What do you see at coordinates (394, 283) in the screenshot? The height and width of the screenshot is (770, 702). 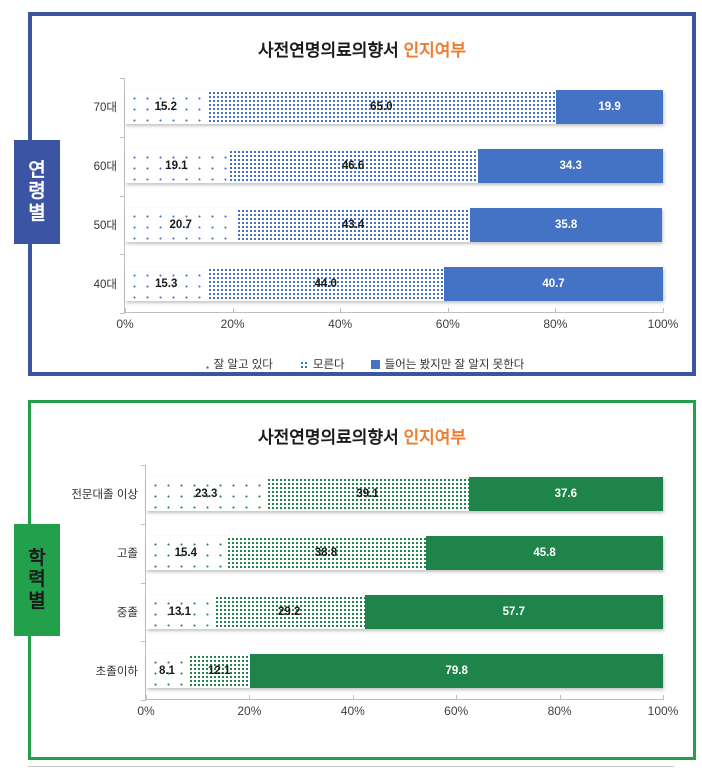 I see `stacked-bar: 15.3 44.0 40.7` at bounding box center [394, 283].